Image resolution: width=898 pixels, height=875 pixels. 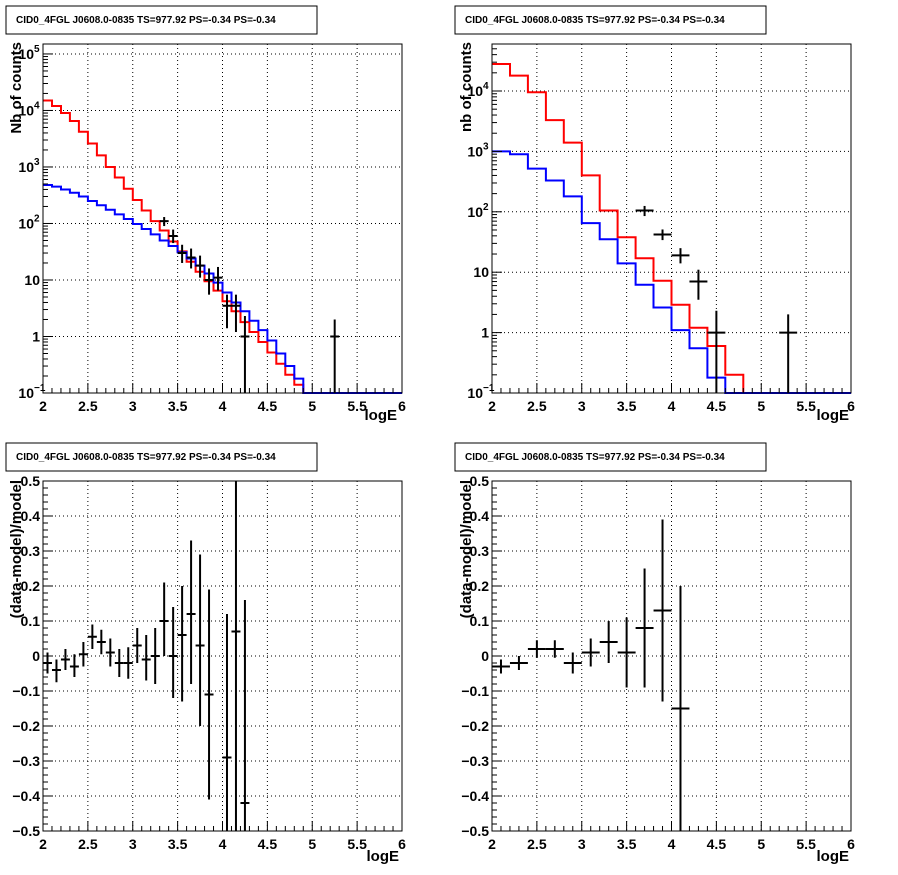 What do you see at coordinates (489, 388) in the screenshot?
I see `y-tick-exponent: −1` at bounding box center [489, 388].